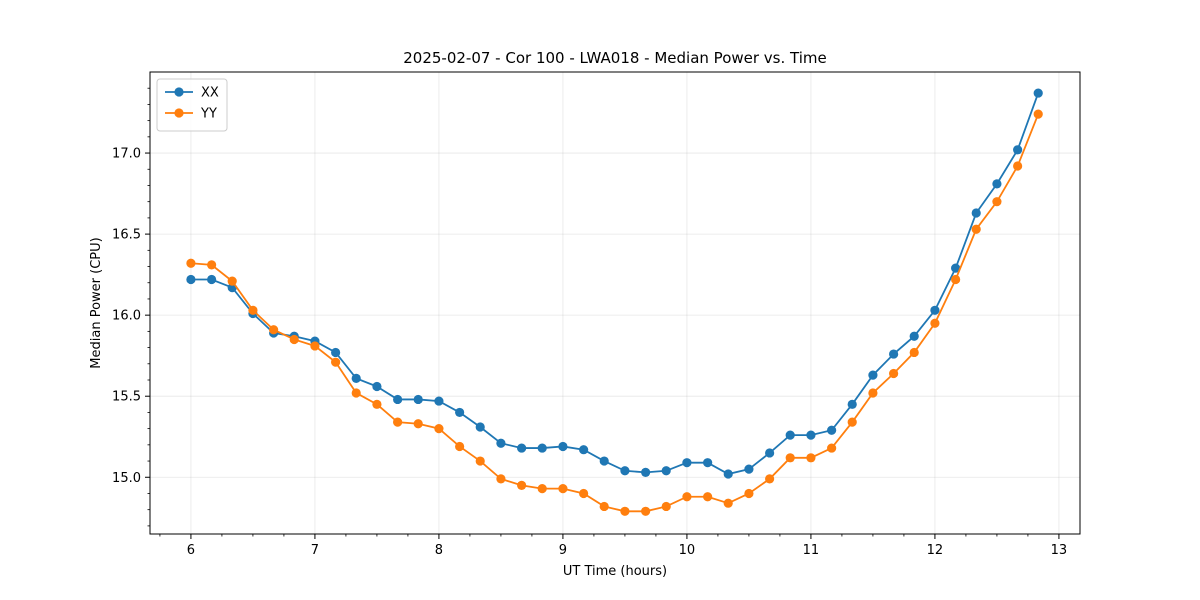 This screenshot has width=1200, height=600. I want to click on legend-label: YY, so click(208, 114).